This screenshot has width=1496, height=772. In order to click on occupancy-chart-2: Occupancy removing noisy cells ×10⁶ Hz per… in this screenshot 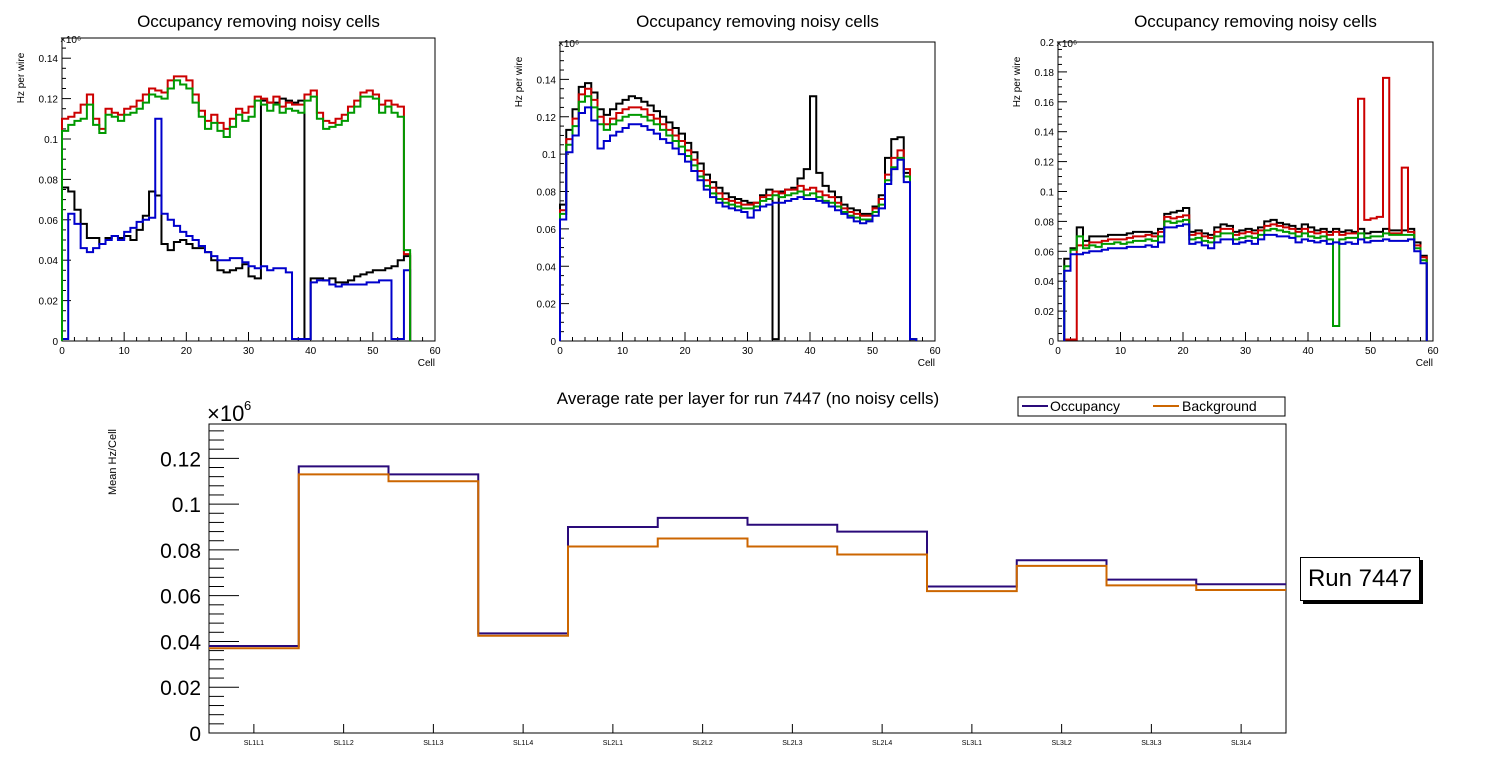, I will do `click(727, 190)`.